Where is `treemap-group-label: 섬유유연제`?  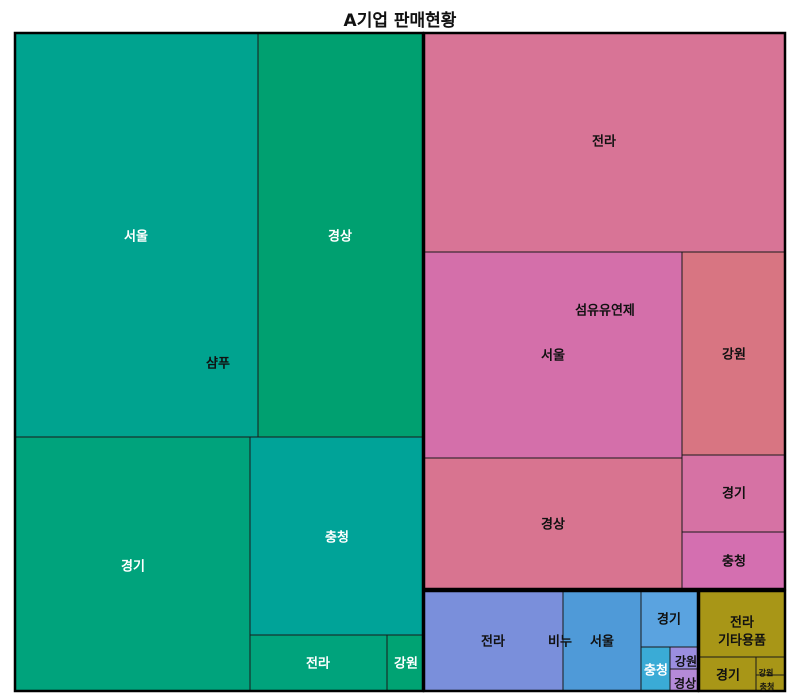
treemap-group-label: 섬유유연제 is located at coordinates (605, 311).